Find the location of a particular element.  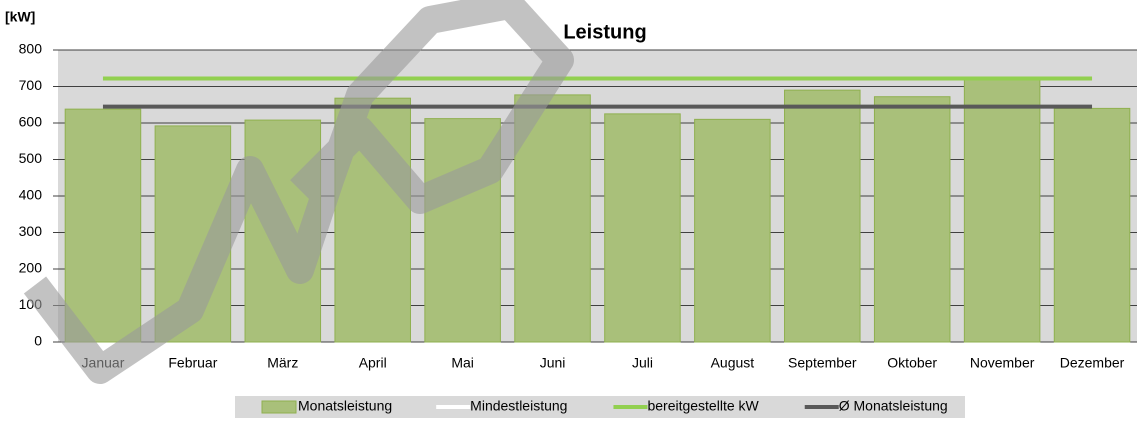

x-tick-label: April is located at coordinates (373, 363).